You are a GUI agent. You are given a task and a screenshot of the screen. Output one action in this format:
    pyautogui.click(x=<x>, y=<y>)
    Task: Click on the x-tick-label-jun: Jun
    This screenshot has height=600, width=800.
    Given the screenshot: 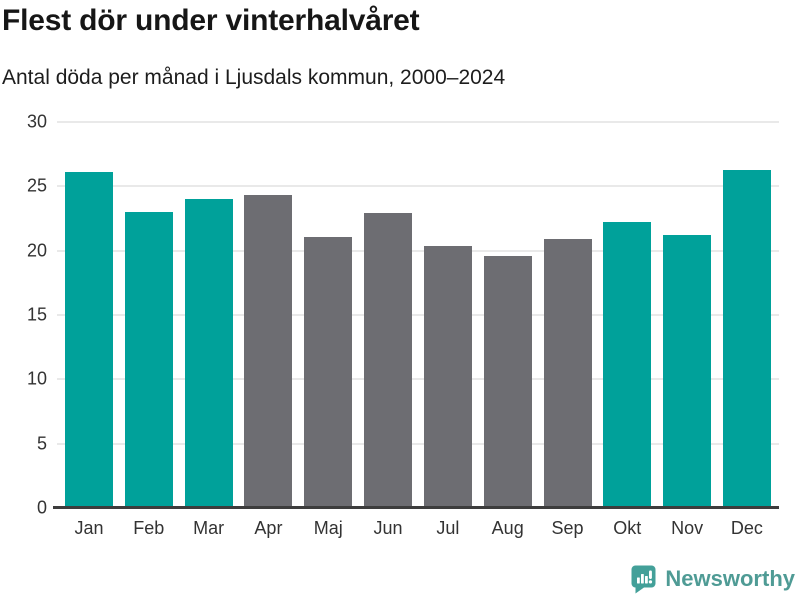 What is the action you would take?
    pyautogui.click(x=388, y=528)
    